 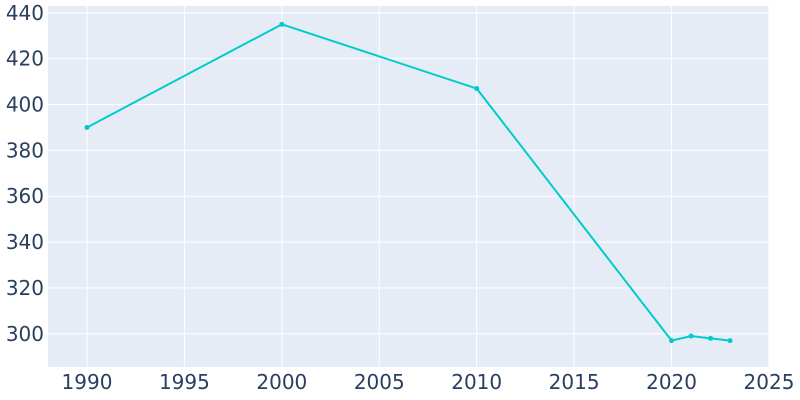 What do you see at coordinates (25, 334) in the screenshot?
I see `y-tick-label: 300` at bounding box center [25, 334].